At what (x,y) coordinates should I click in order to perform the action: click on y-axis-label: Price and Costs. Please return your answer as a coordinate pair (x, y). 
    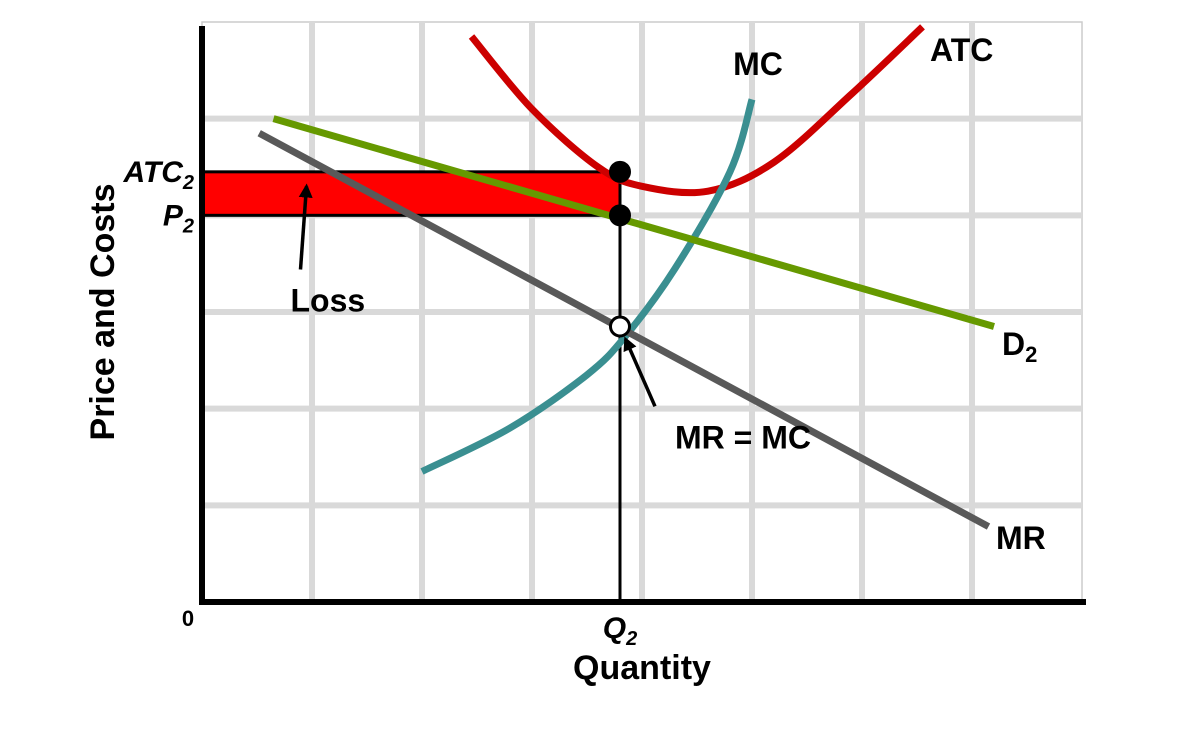
    Looking at the image, I should click on (103, 312).